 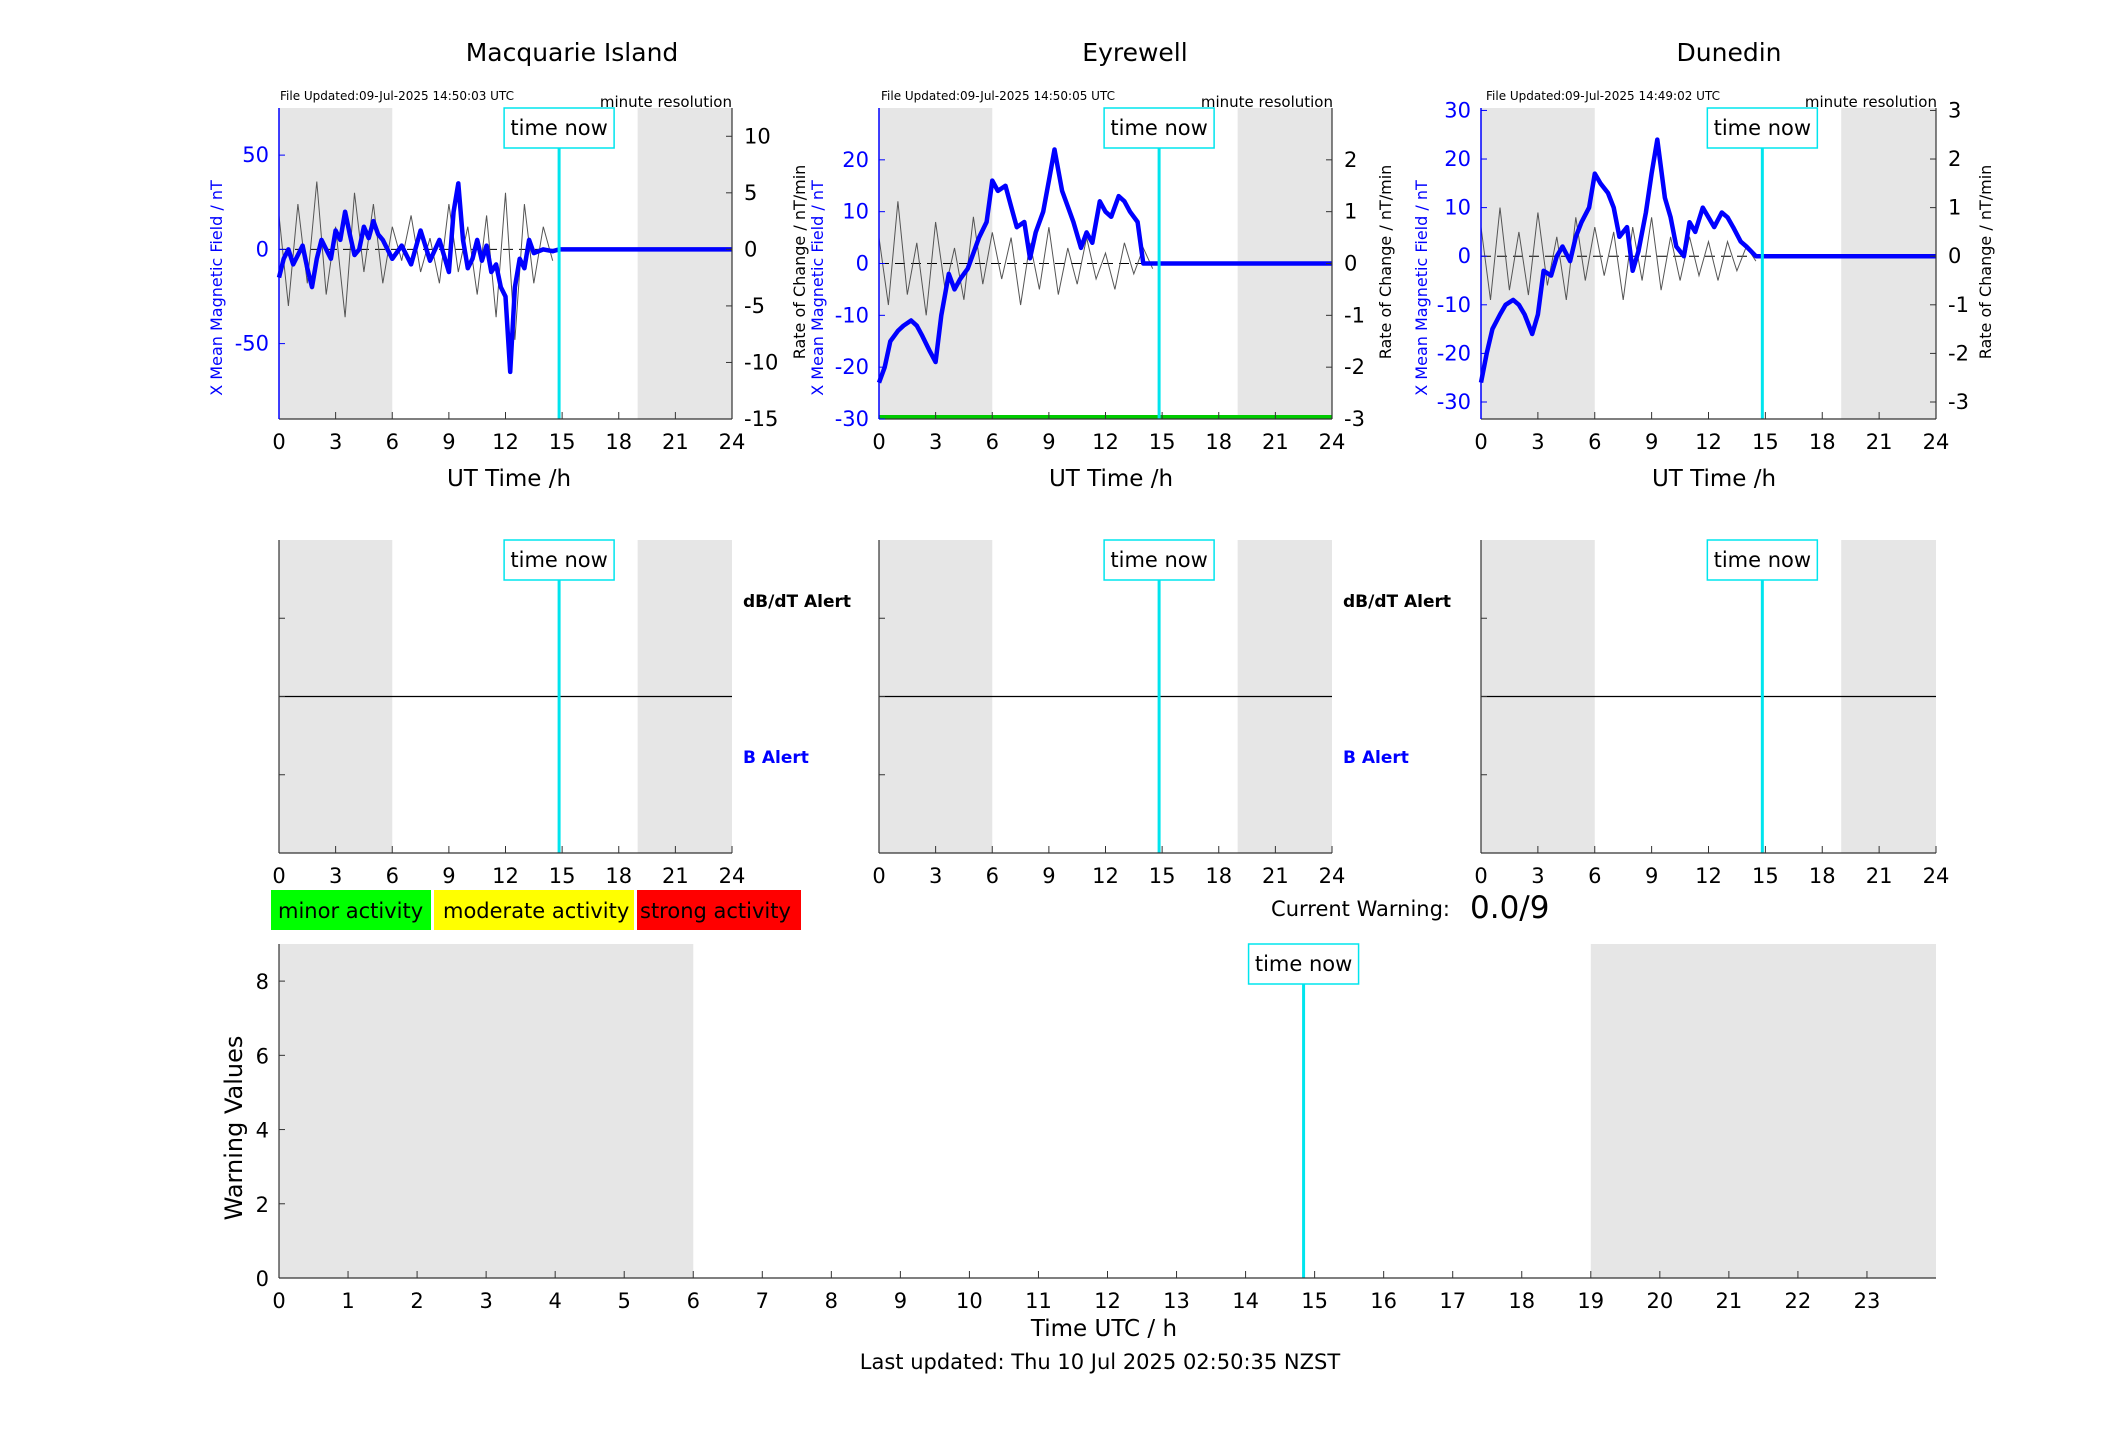 I want to click on warning-xtick-label-12: 12, so click(x=1107, y=1301).